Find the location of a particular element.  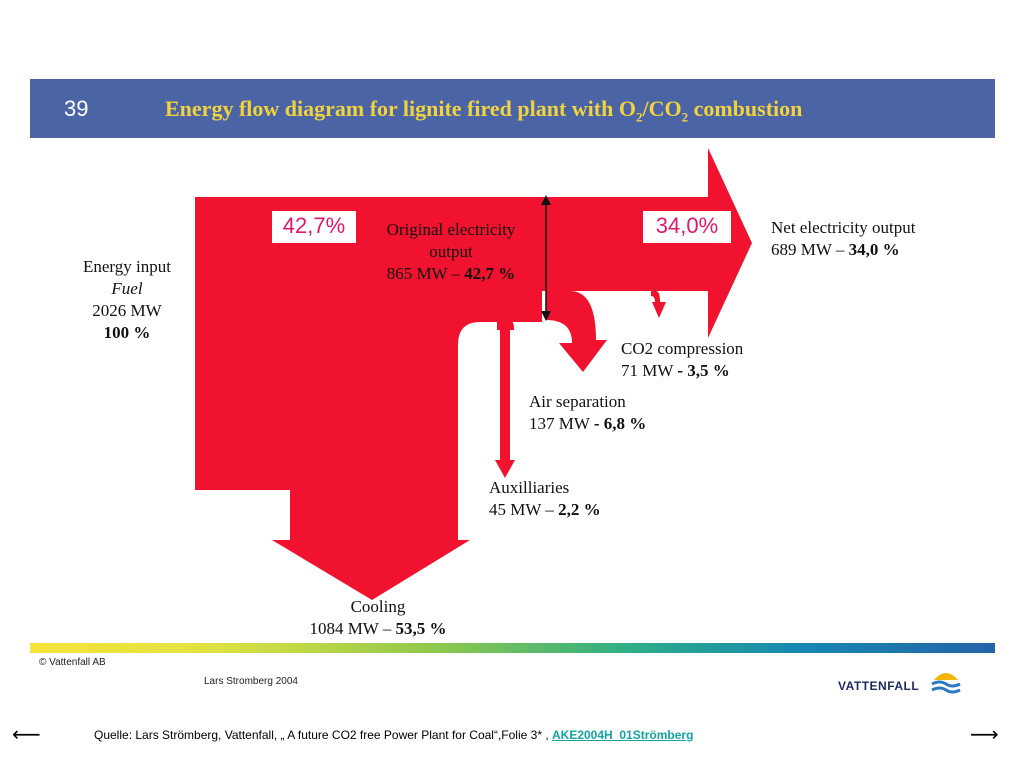

left-arrow-icon: ⟵ is located at coordinates (26, 734).